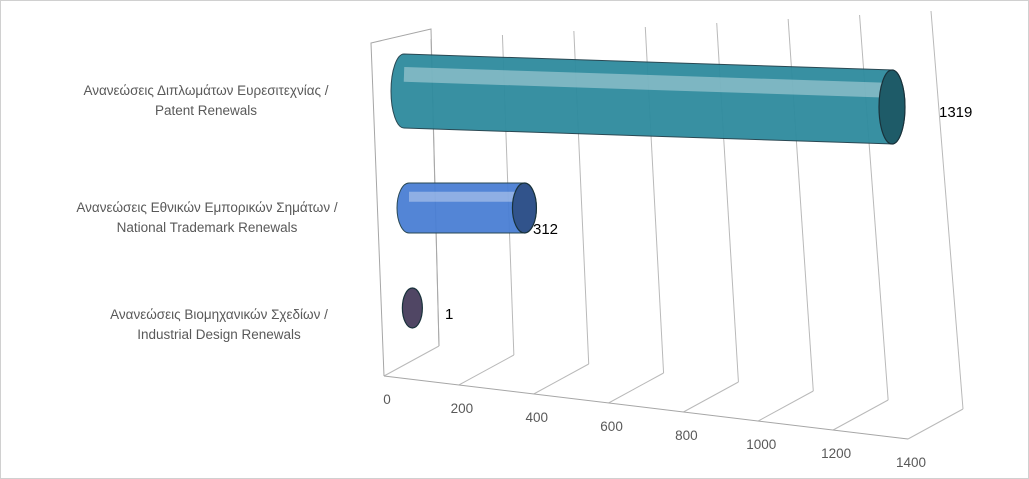 The width and height of the screenshot is (1029, 479). I want to click on category-label: Ανανεώσεις Βιομηχανικών Σχεδίων /, so click(219, 314).